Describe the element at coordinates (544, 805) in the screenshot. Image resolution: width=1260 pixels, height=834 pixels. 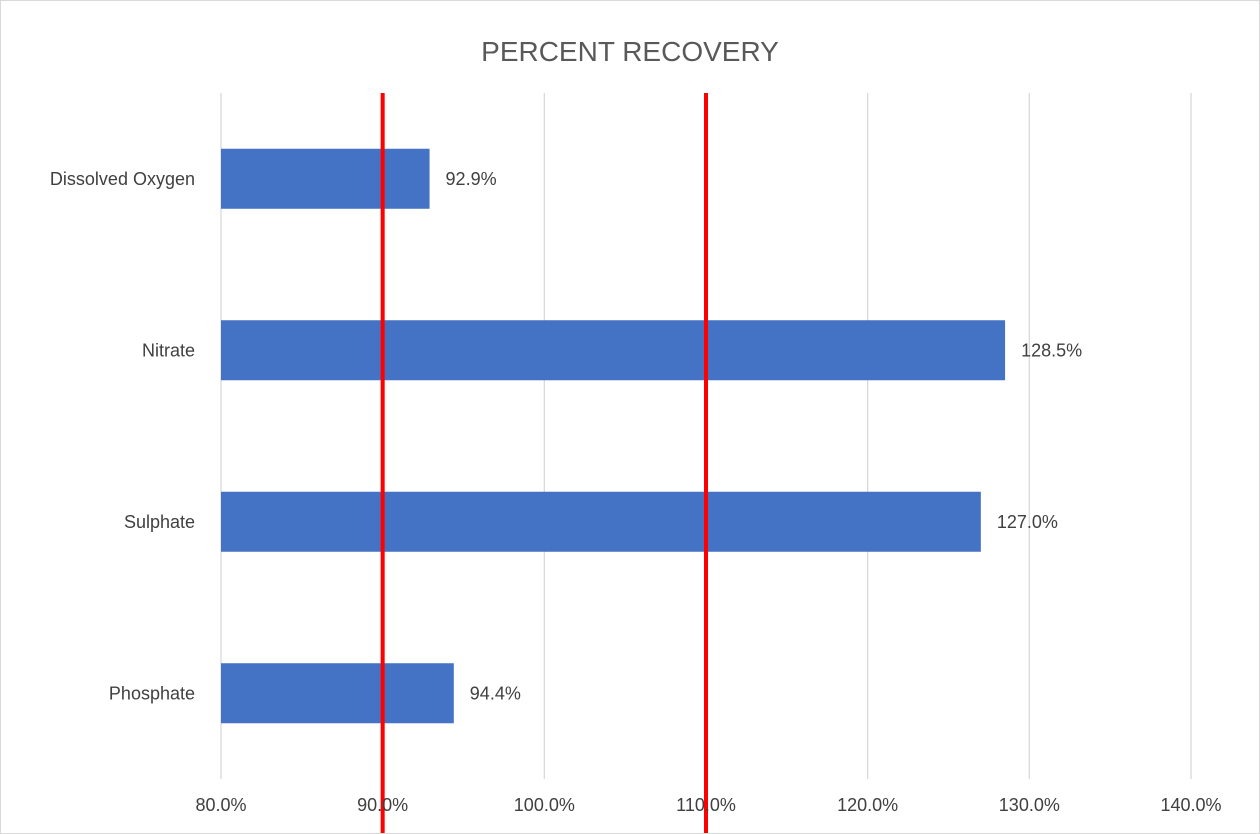
I see `x-tick-label: 100.0%` at that location.